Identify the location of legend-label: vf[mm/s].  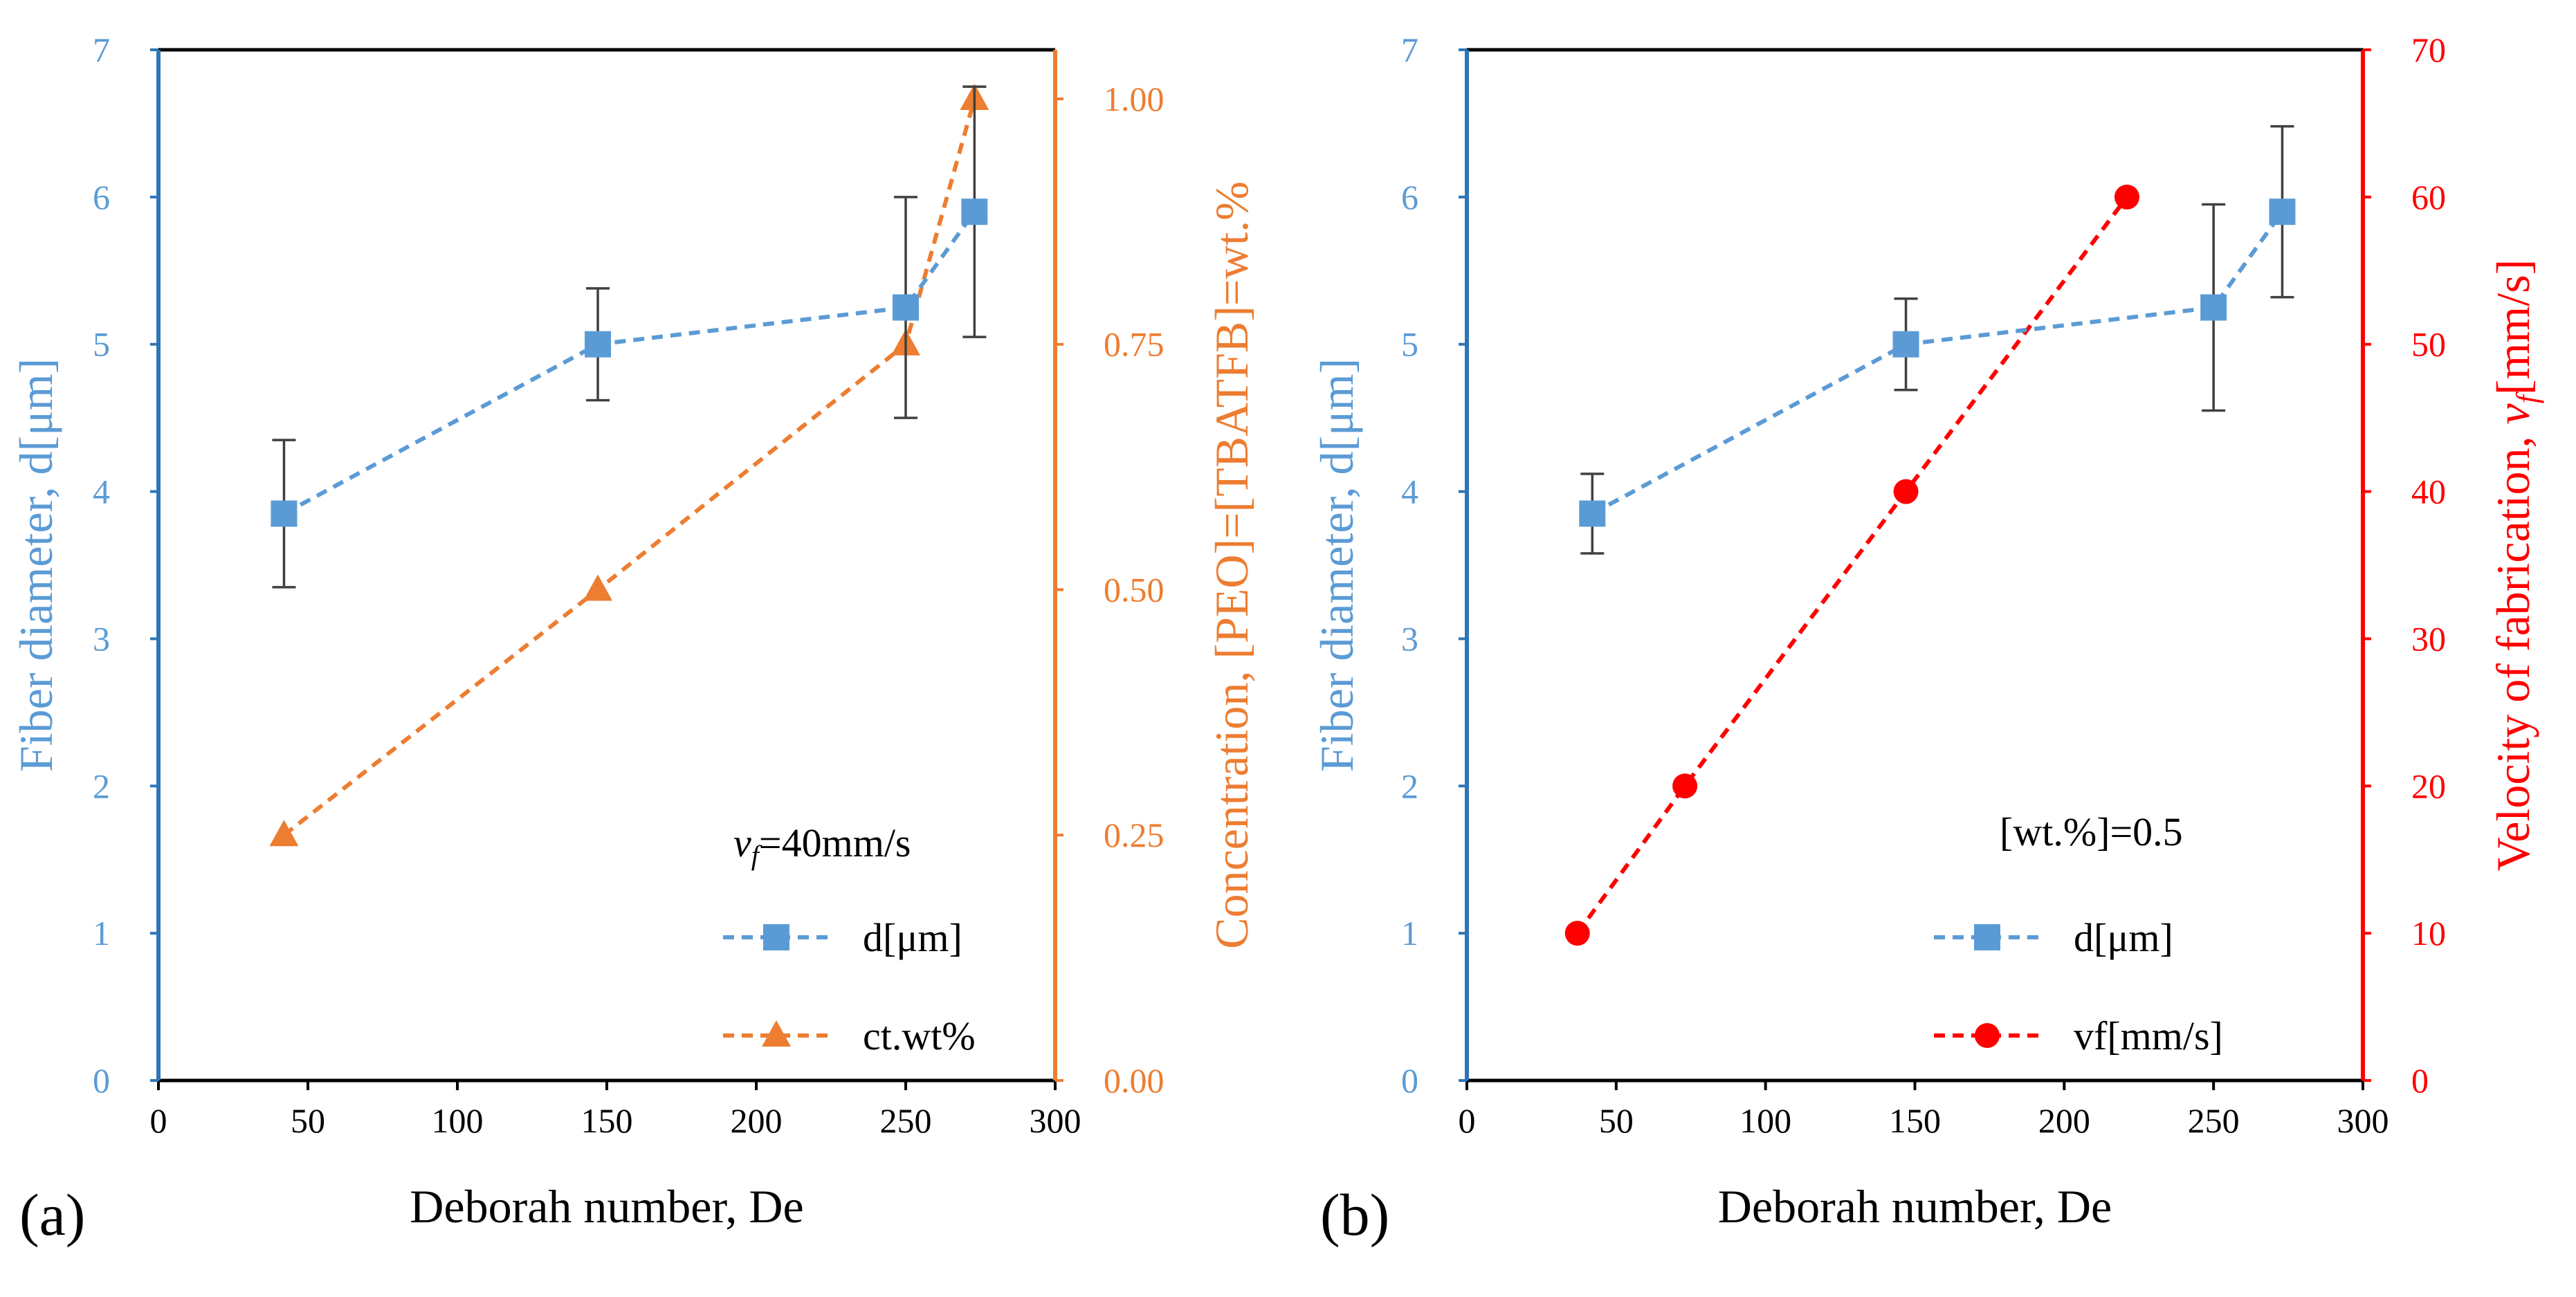
(2149, 1035).